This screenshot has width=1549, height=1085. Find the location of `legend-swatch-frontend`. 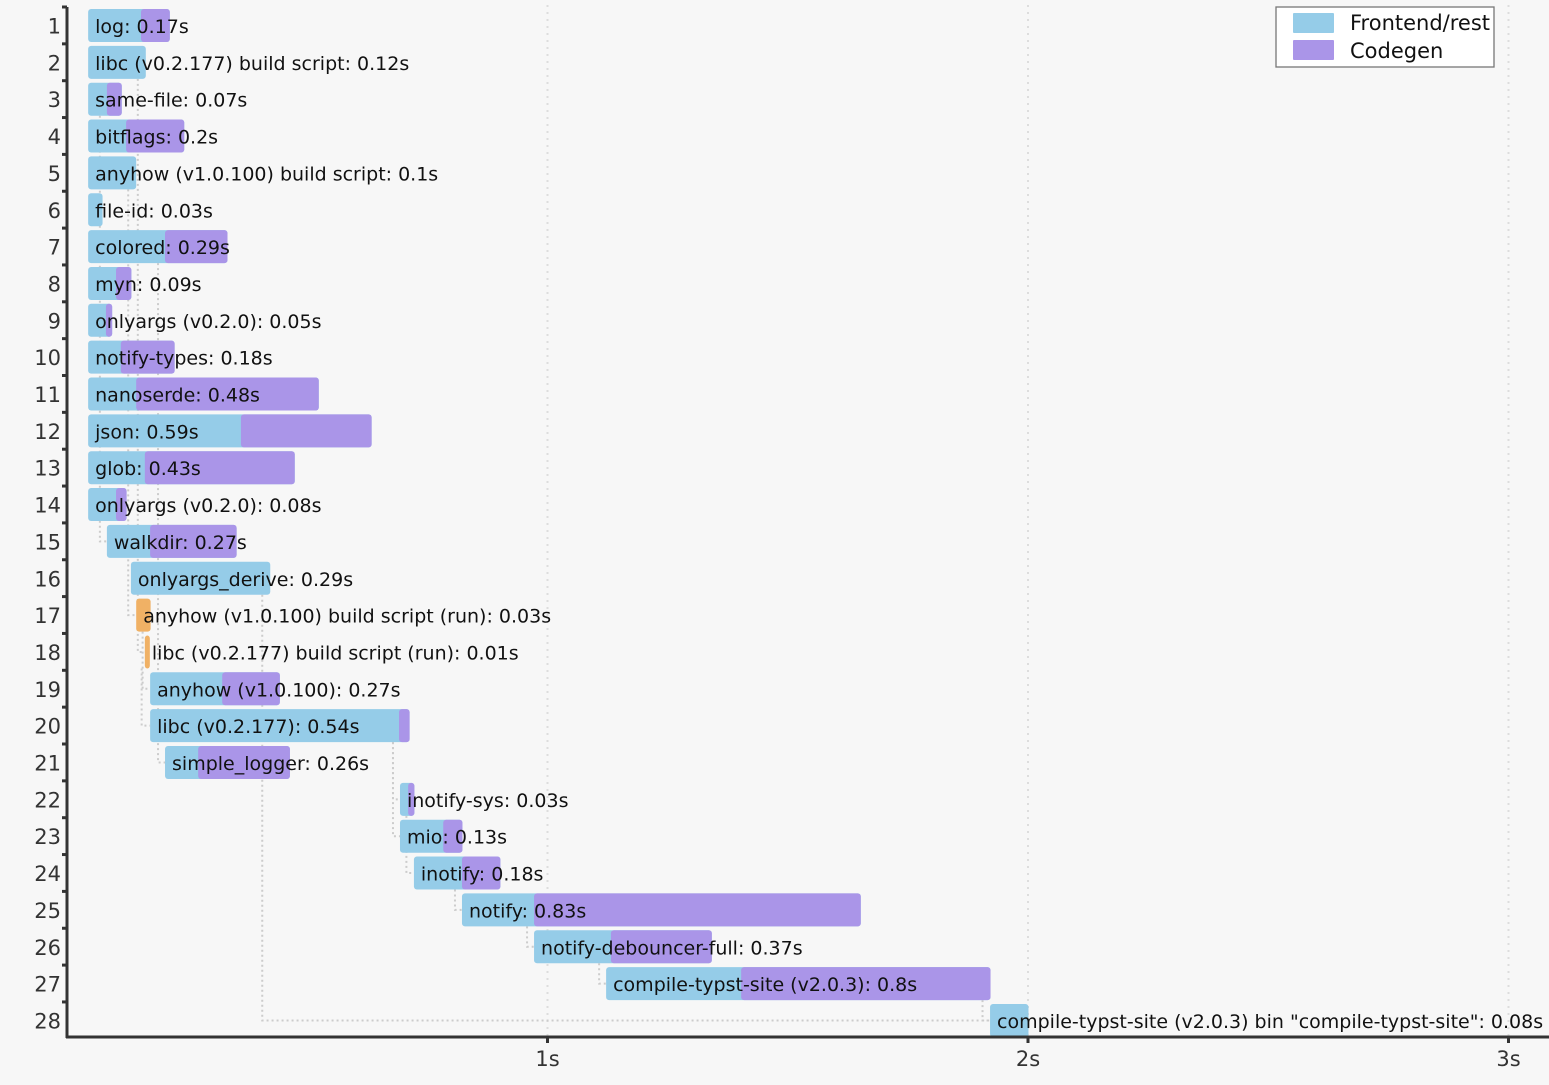

legend-swatch-frontend is located at coordinates (1313, 23).